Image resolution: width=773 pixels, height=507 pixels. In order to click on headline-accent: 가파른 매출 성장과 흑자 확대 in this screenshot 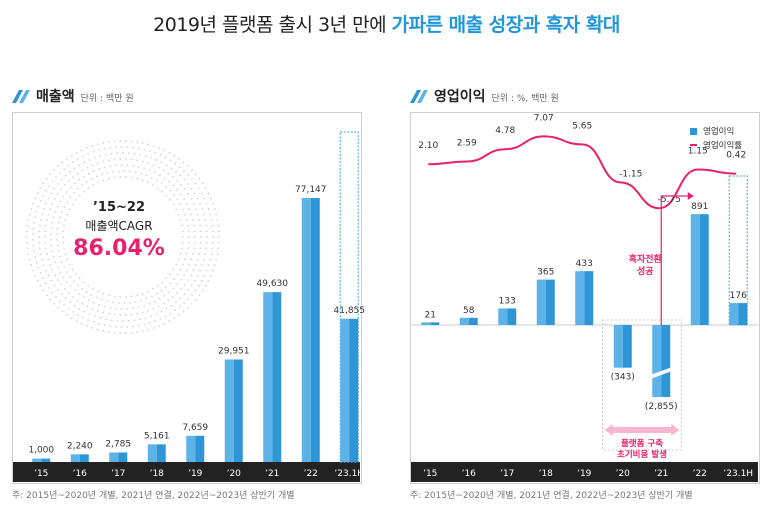, I will do `click(506, 25)`.